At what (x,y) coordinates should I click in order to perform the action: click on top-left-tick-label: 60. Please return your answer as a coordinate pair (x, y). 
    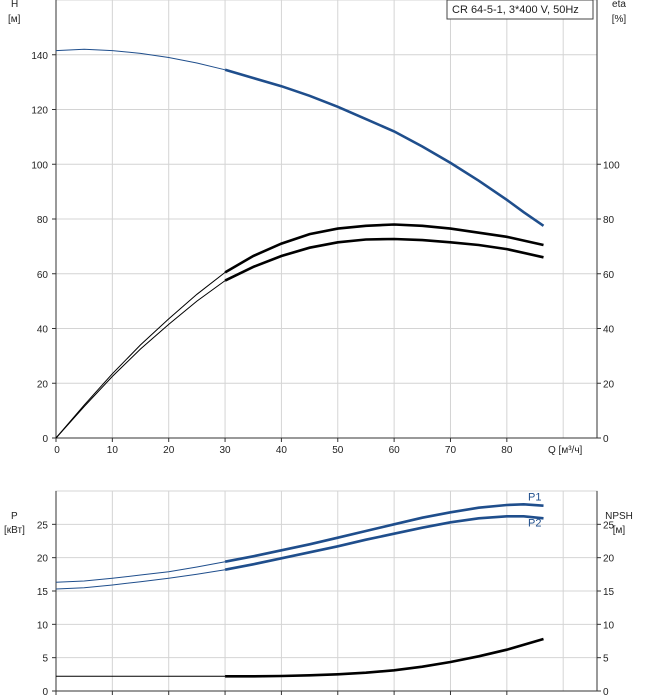
    Looking at the image, I should click on (43, 275).